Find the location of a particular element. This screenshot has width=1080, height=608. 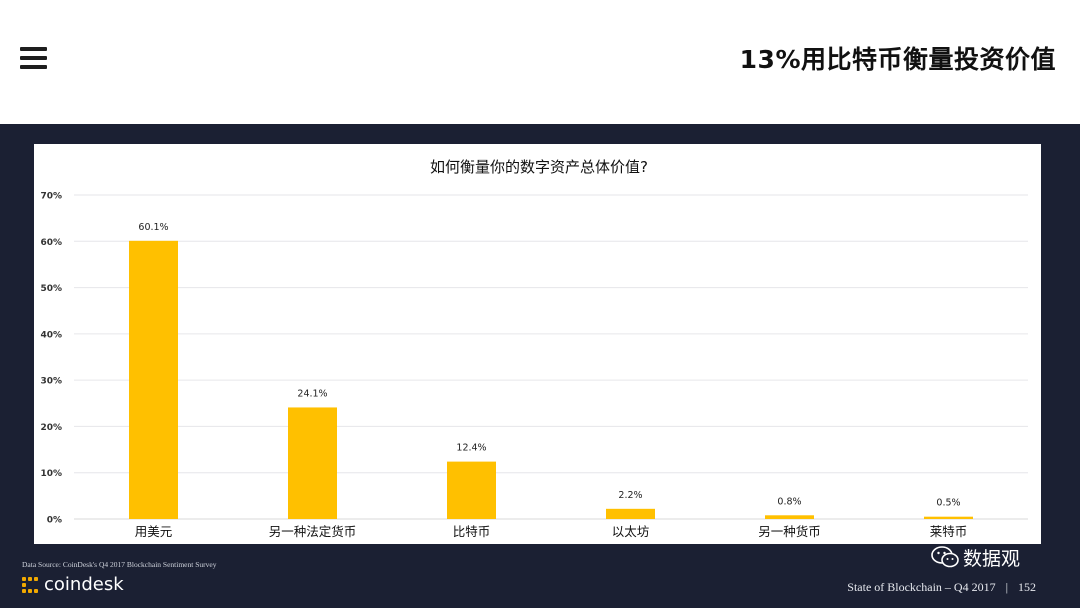

data-label: 0.8% is located at coordinates (789, 501).